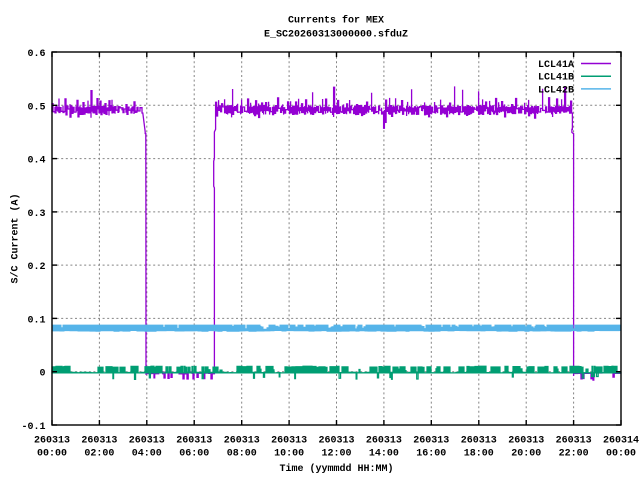 The height and width of the screenshot is (480, 640). I want to click on svg-text: 14:00, so click(384, 454).